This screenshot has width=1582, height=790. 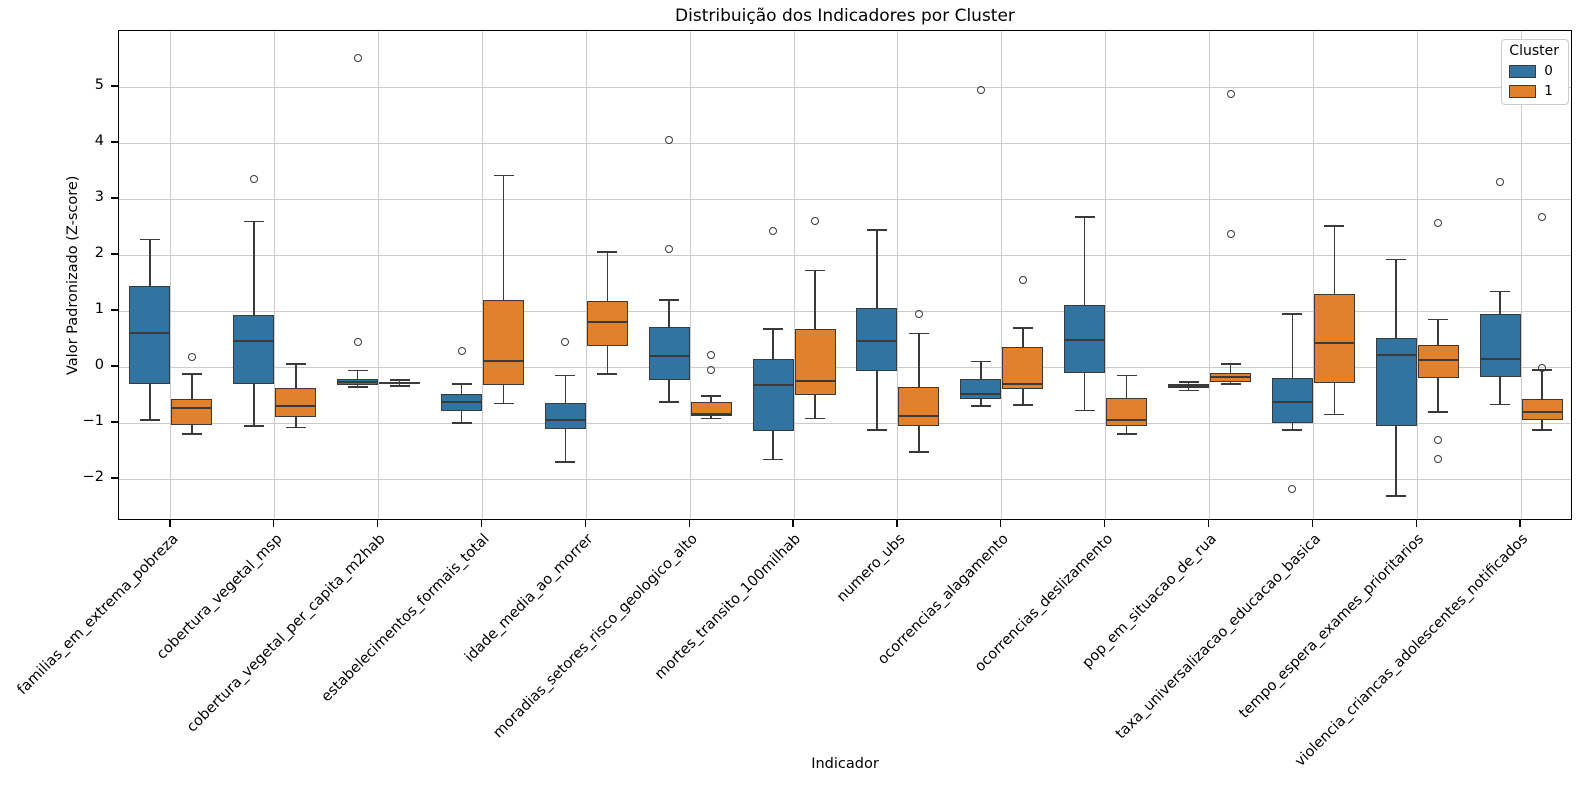 I want to click on y-tick-label: 5, so click(x=99, y=85).